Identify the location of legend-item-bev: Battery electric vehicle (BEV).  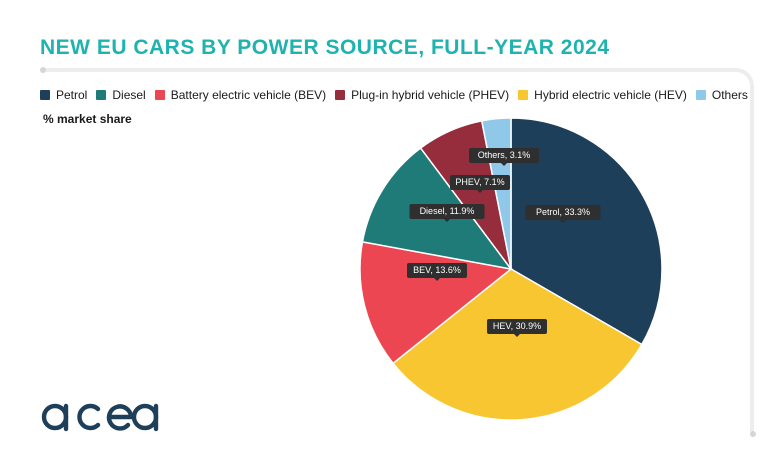
(240, 95).